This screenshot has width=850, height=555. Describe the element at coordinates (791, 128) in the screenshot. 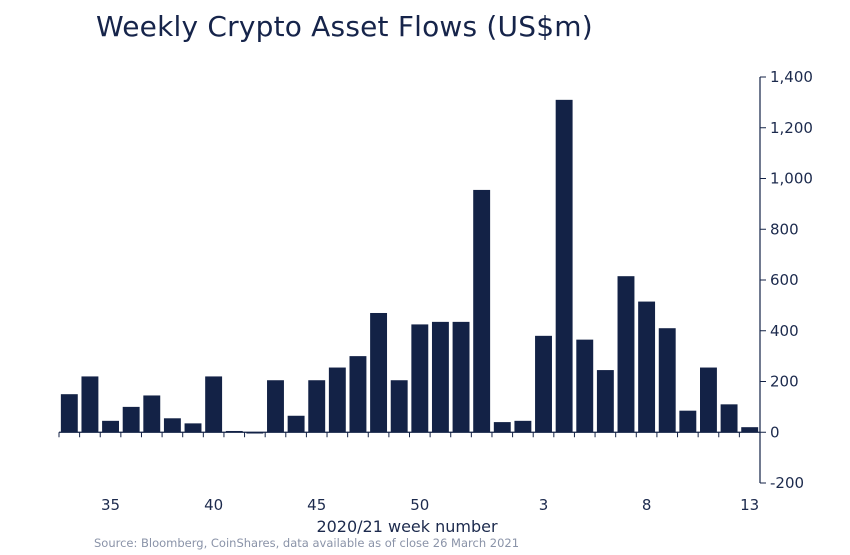

I see `y-tick-label: 1,200` at that location.